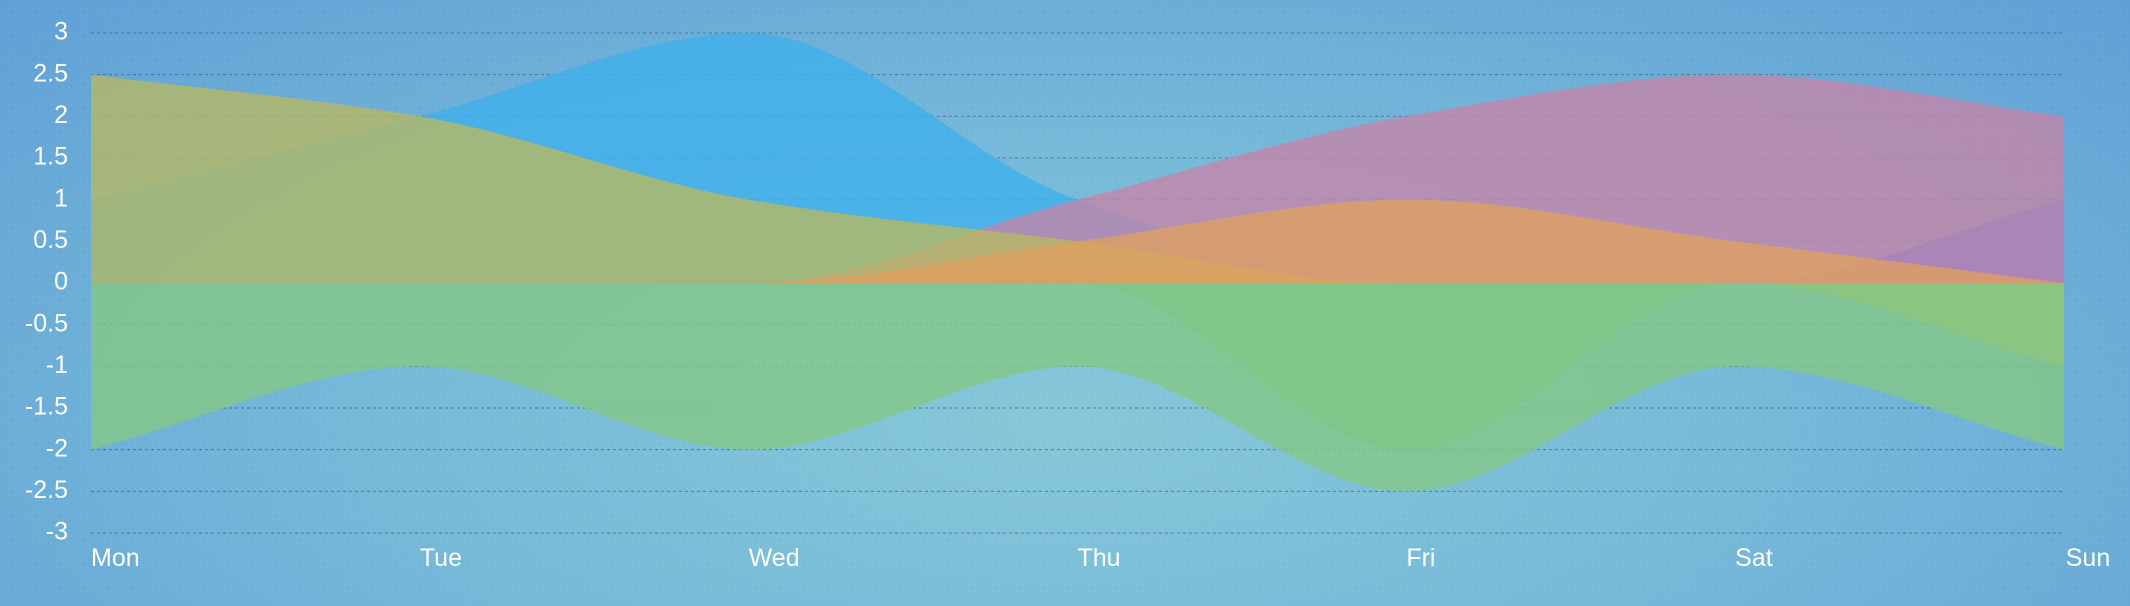 The height and width of the screenshot is (606, 2130). Describe the element at coordinates (2088, 558) in the screenshot. I see `x-tick-label: Sun` at that location.